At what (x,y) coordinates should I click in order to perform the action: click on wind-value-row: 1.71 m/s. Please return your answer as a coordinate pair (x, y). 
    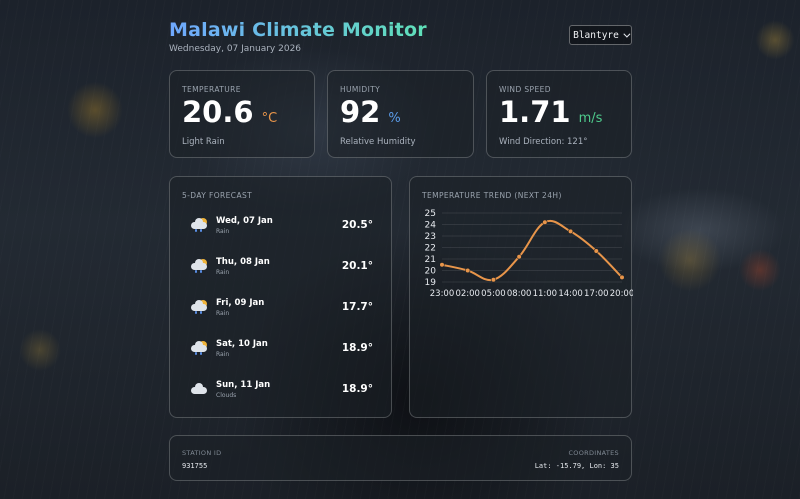
    Looking at the image, I should click on (550, 112).